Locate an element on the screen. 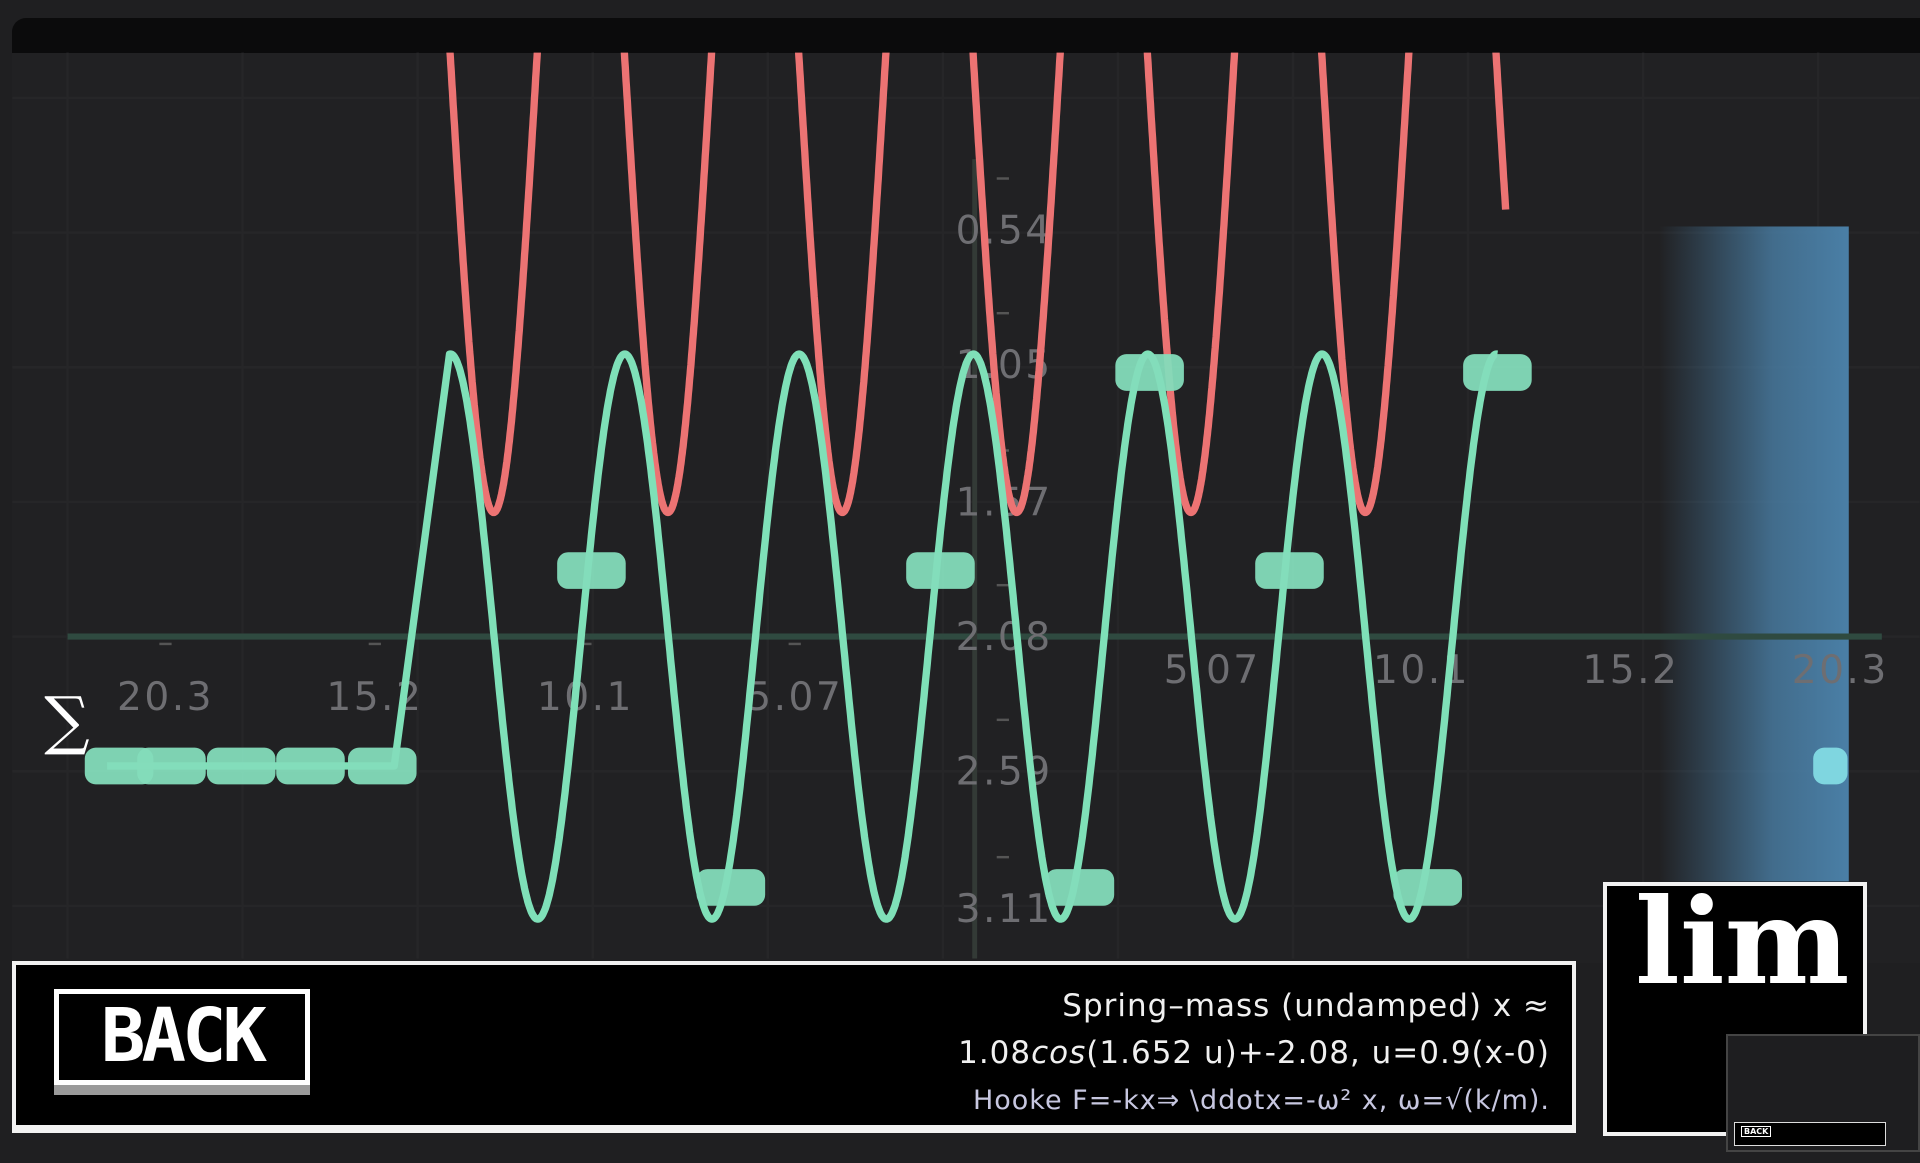  caption-line-3: Hooke F=-kx⇒ \ddotx=-ω² x, ω=√(k/m). is located at coordinates (1261, 1100).